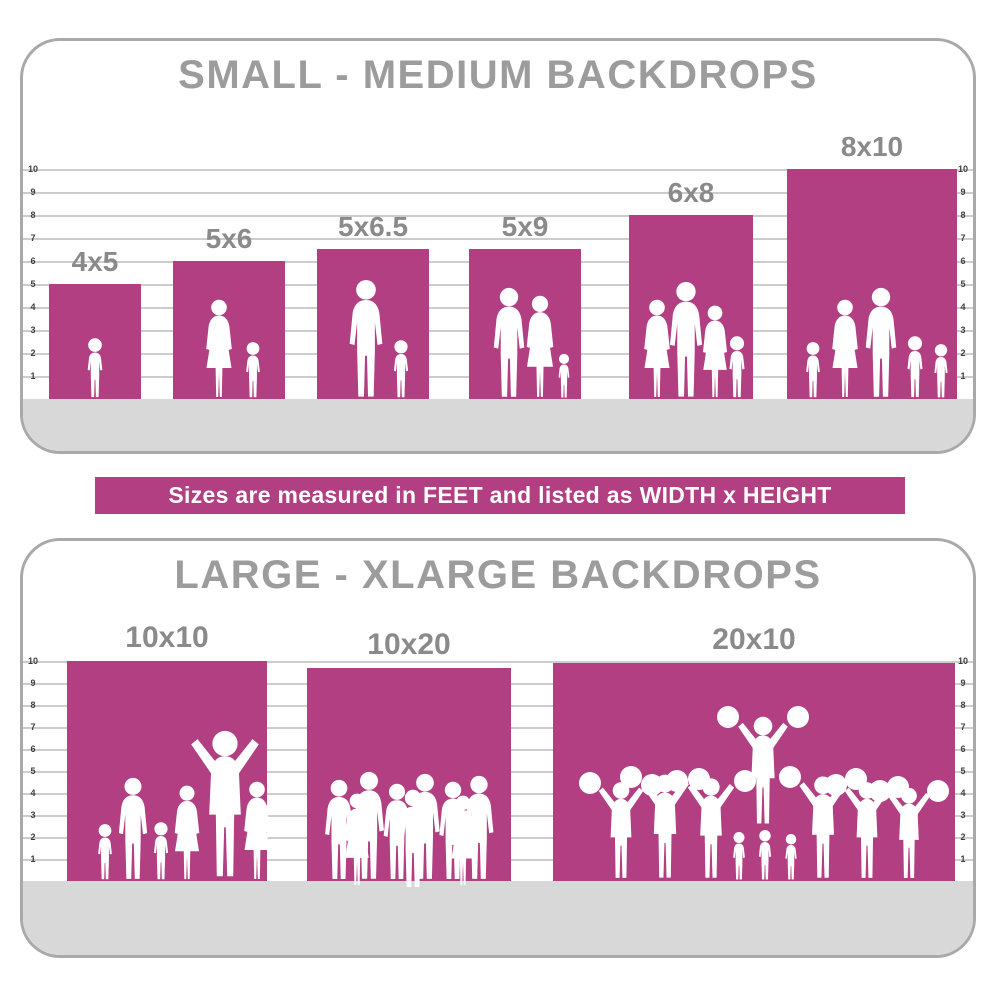 The width and height of the screenshot is (1000, 1000). What do you see at coordinates (498, 216) in the screenshot?
I see `gridline-8ft` at bounding box center [498, 216].